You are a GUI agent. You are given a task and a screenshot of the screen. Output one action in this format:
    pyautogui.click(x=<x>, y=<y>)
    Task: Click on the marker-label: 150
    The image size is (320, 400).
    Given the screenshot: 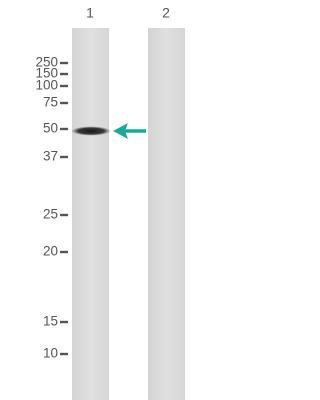 What is the action you would take?
    pyautogui.click(x=46, y=73)
    